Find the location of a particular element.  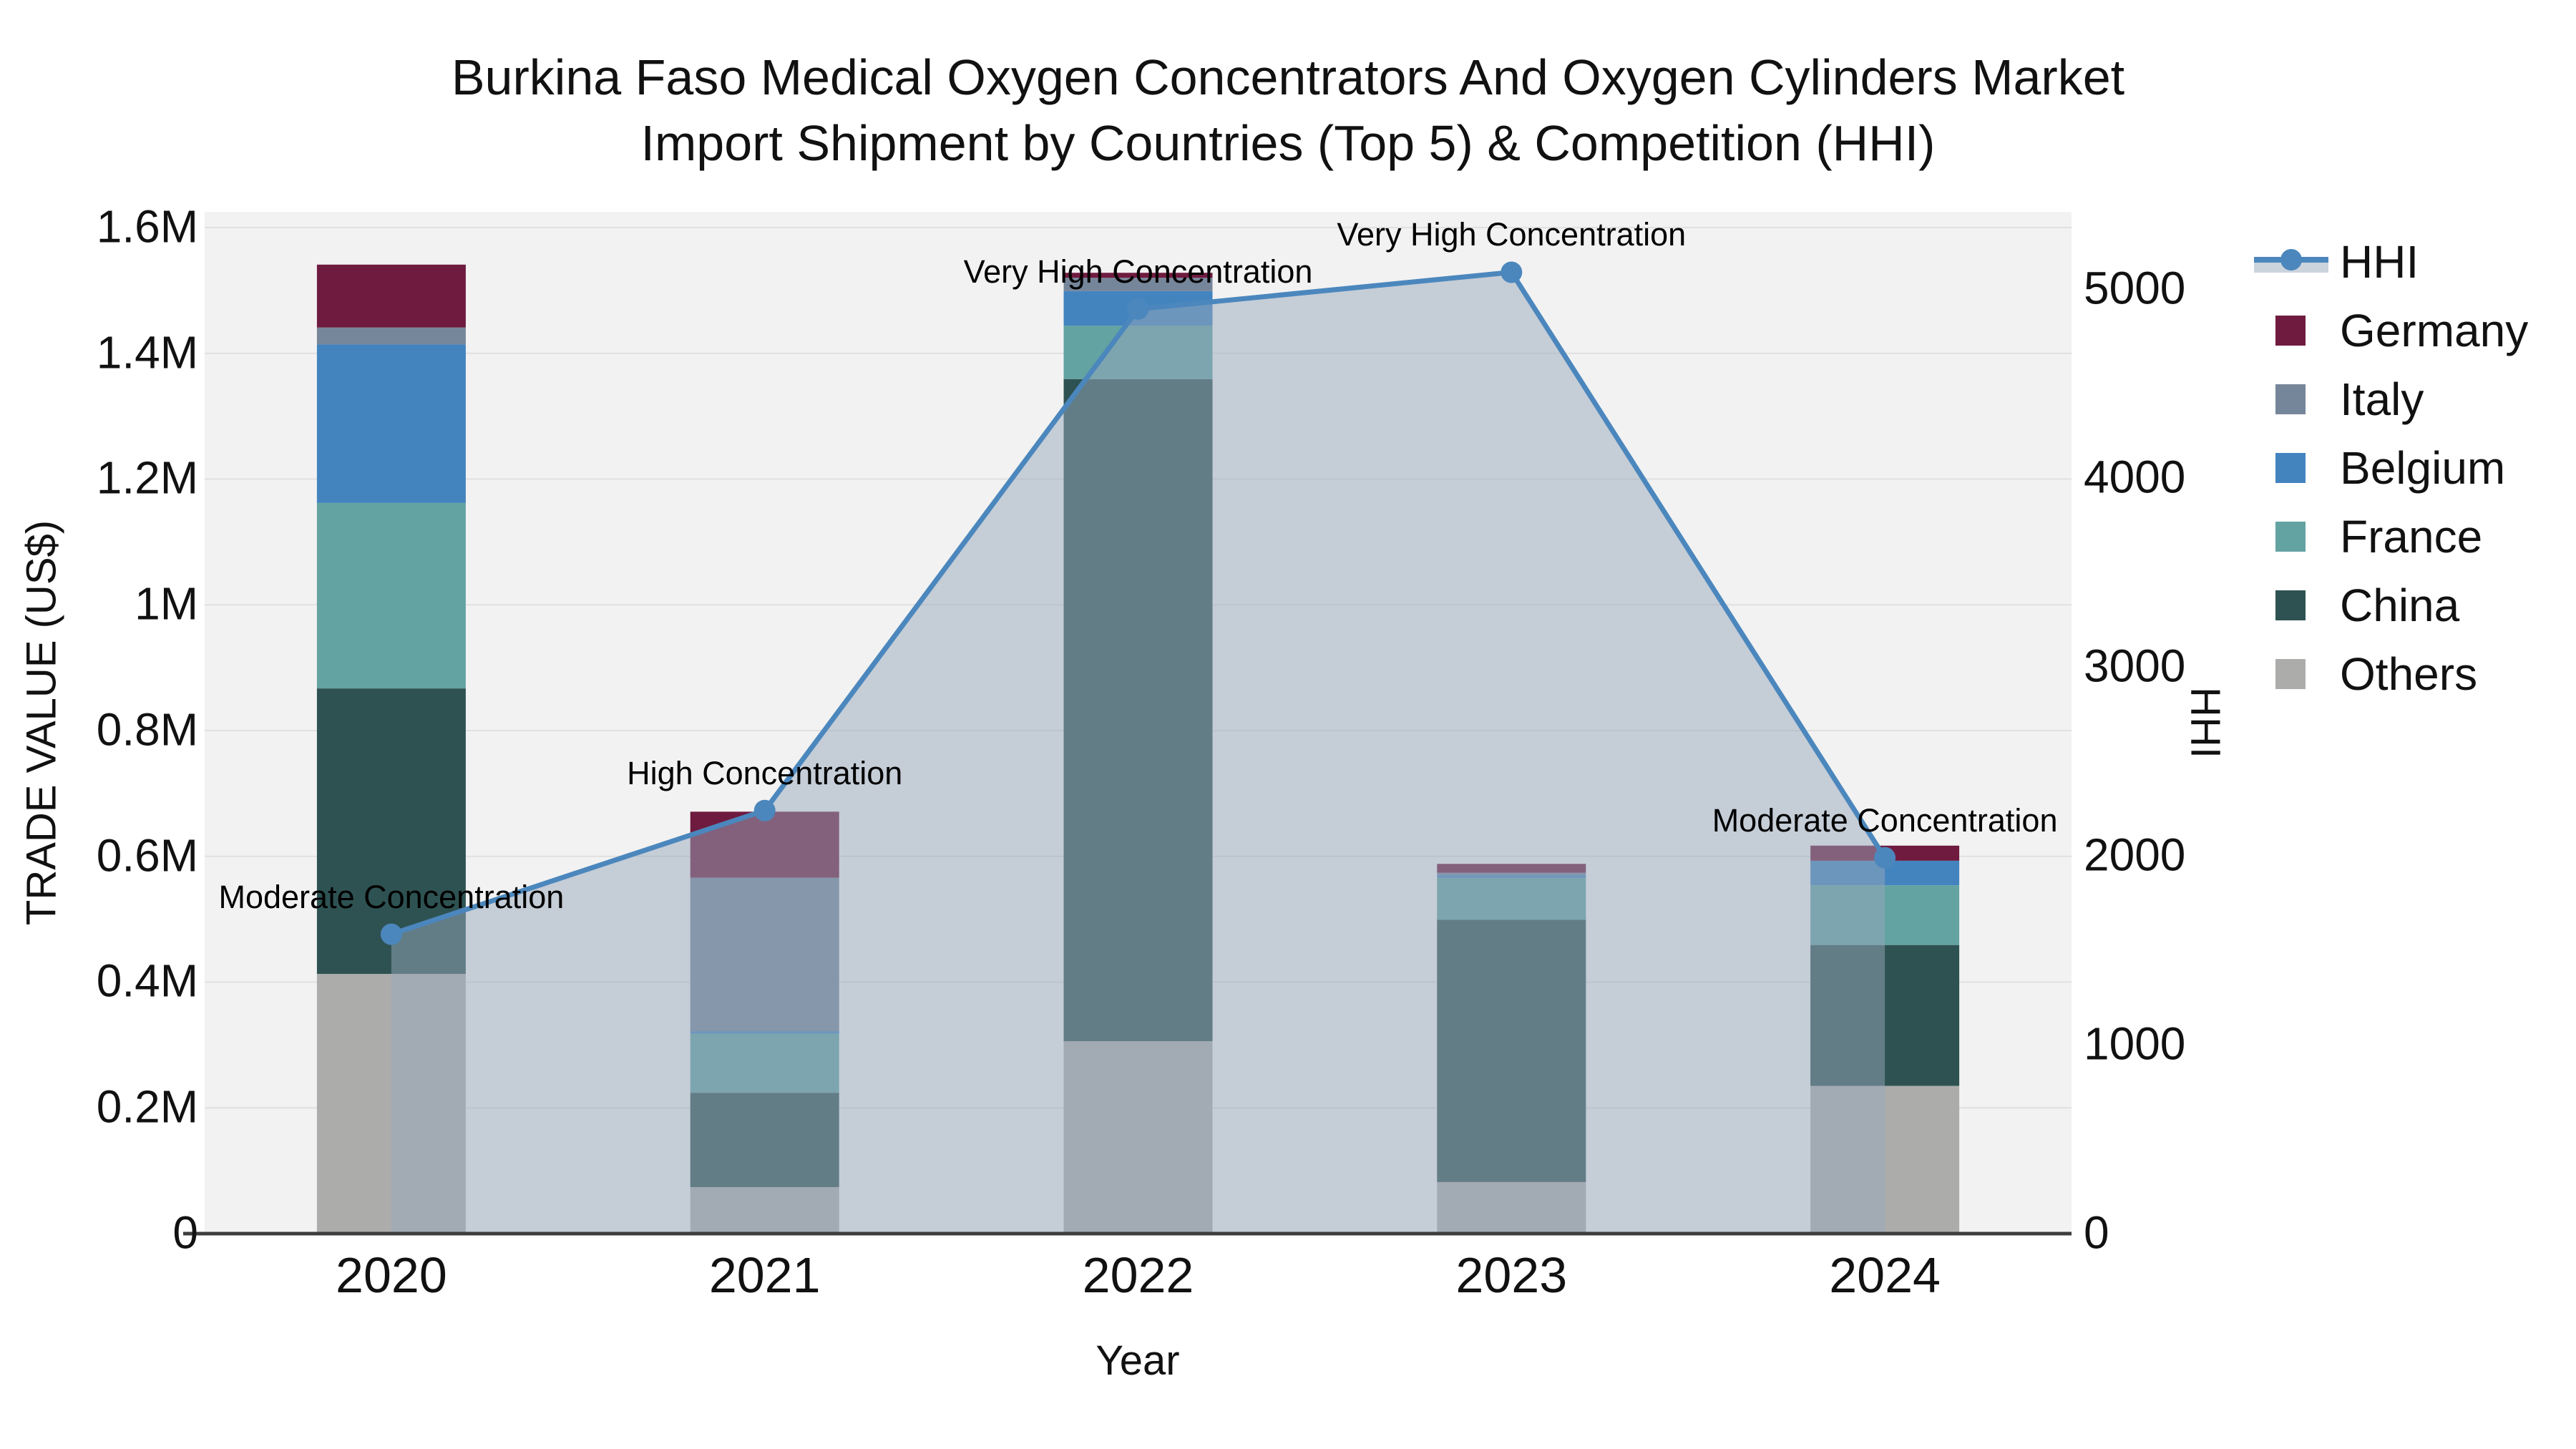

legend-label-france: France is located at coordinates (2411, 536).